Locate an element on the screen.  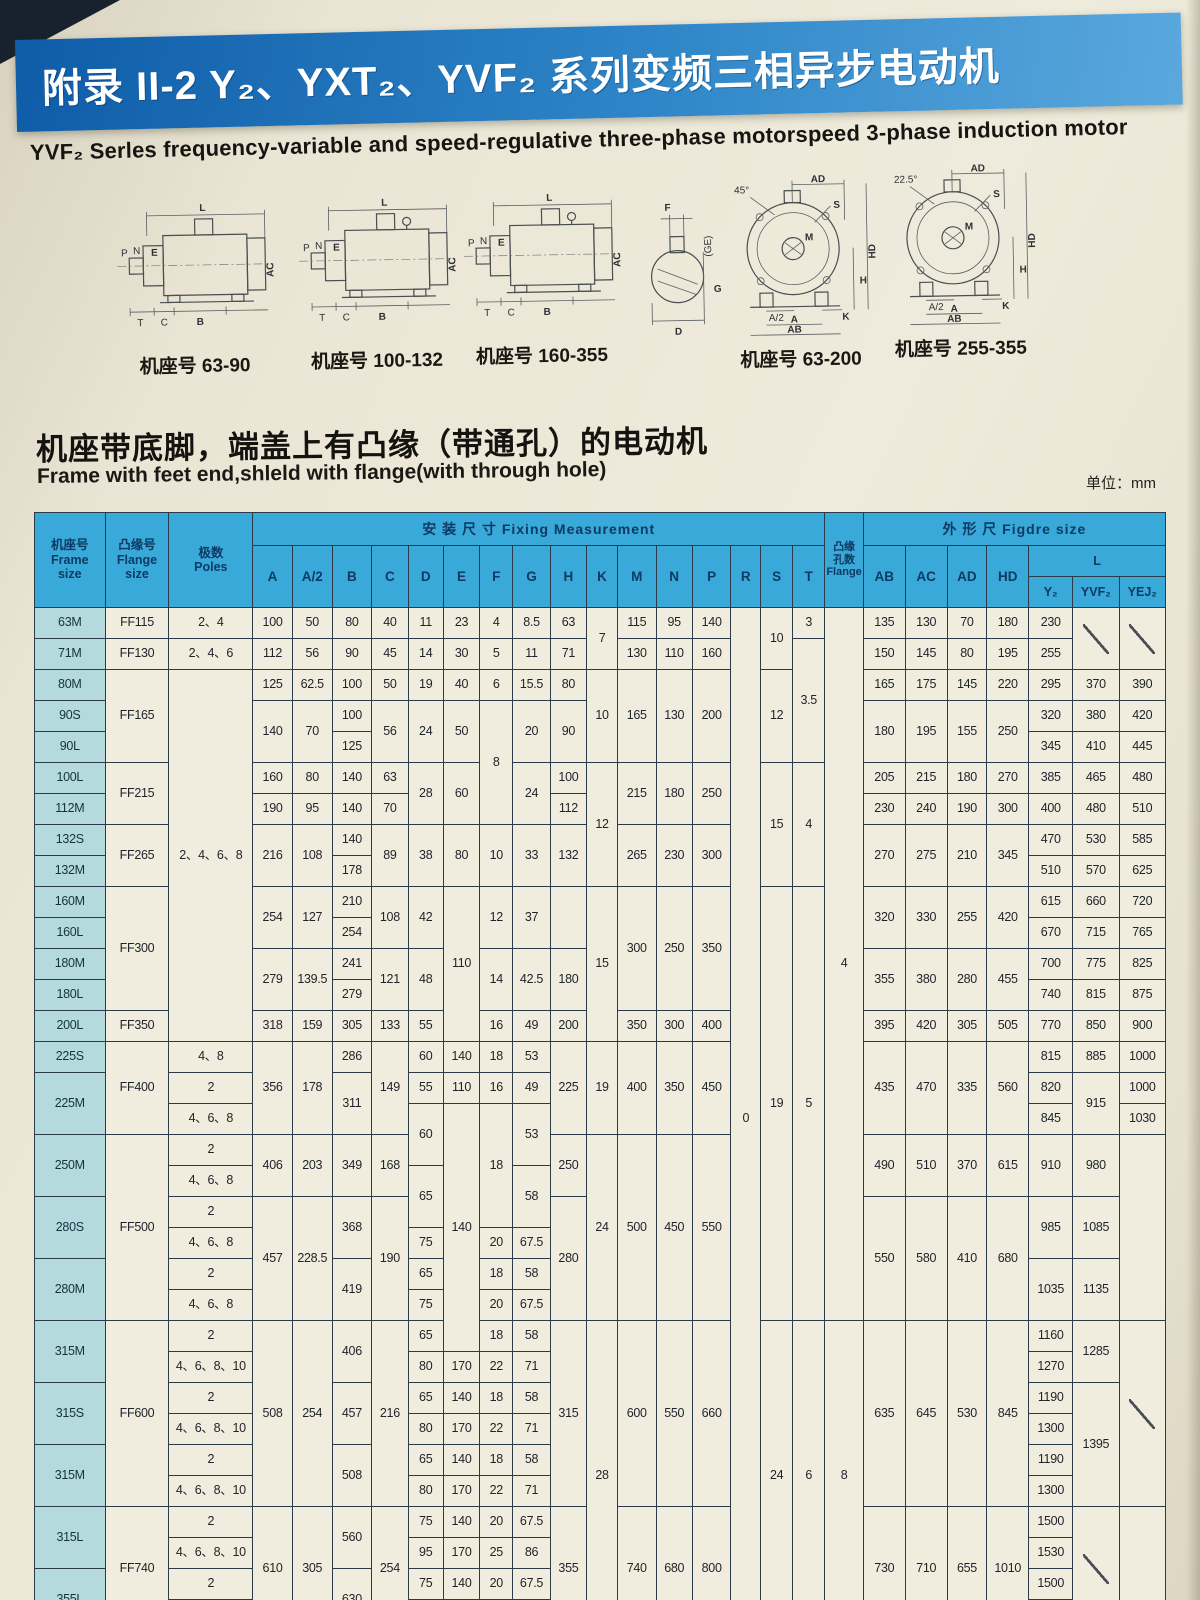
svg-text: AC is located at coordinates (270, 269).